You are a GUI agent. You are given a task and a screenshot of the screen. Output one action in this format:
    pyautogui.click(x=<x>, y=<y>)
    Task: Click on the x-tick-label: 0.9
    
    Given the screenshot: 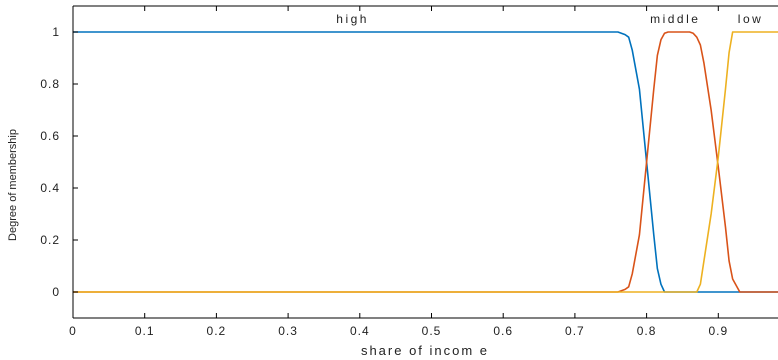 What is the action you would take?
    pyautogui.click(x=718, y=331)
    